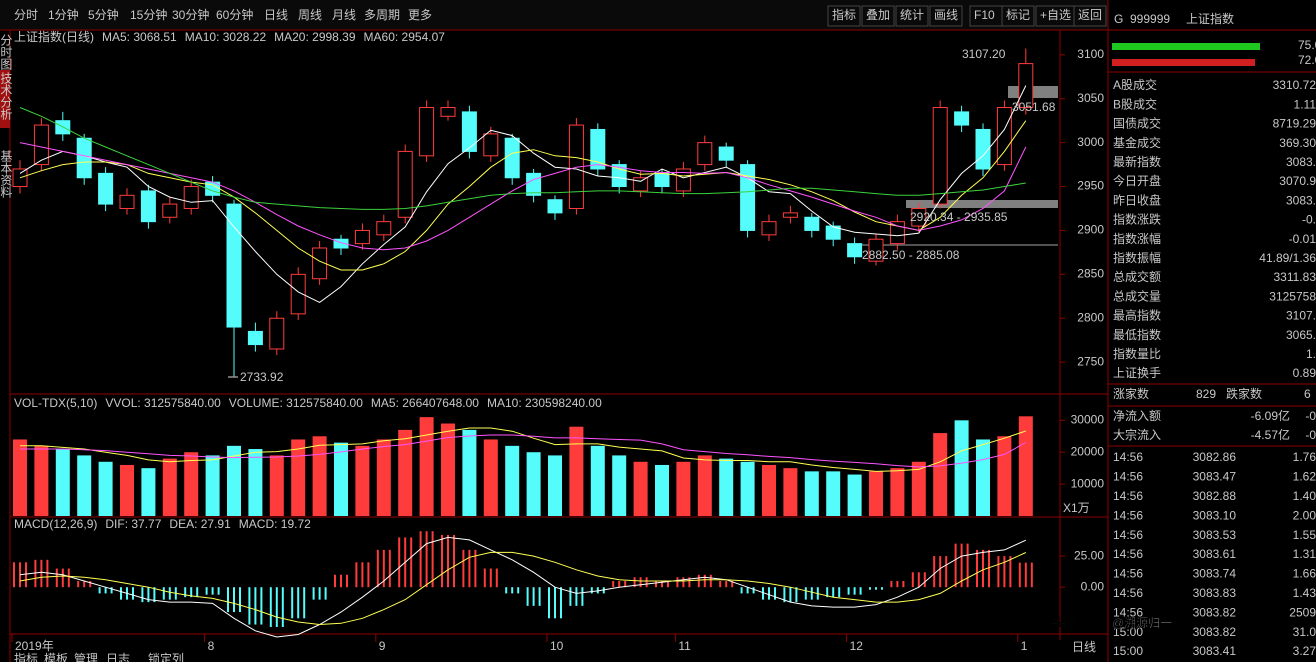 The height and width of the screenshot is (662, 1316). What do you see at coordinates (1128, 632) in the screenshot?
I see `tick-time: 15:00` at bounding box center [1128, 632].